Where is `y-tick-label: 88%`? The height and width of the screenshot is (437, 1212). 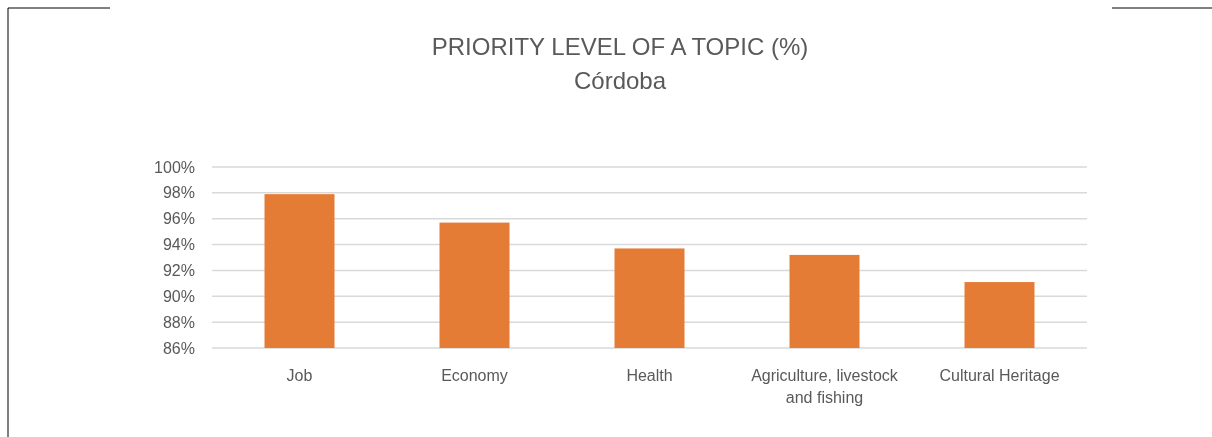
y-tick-label: 88% is located at coordinates (178, 322).